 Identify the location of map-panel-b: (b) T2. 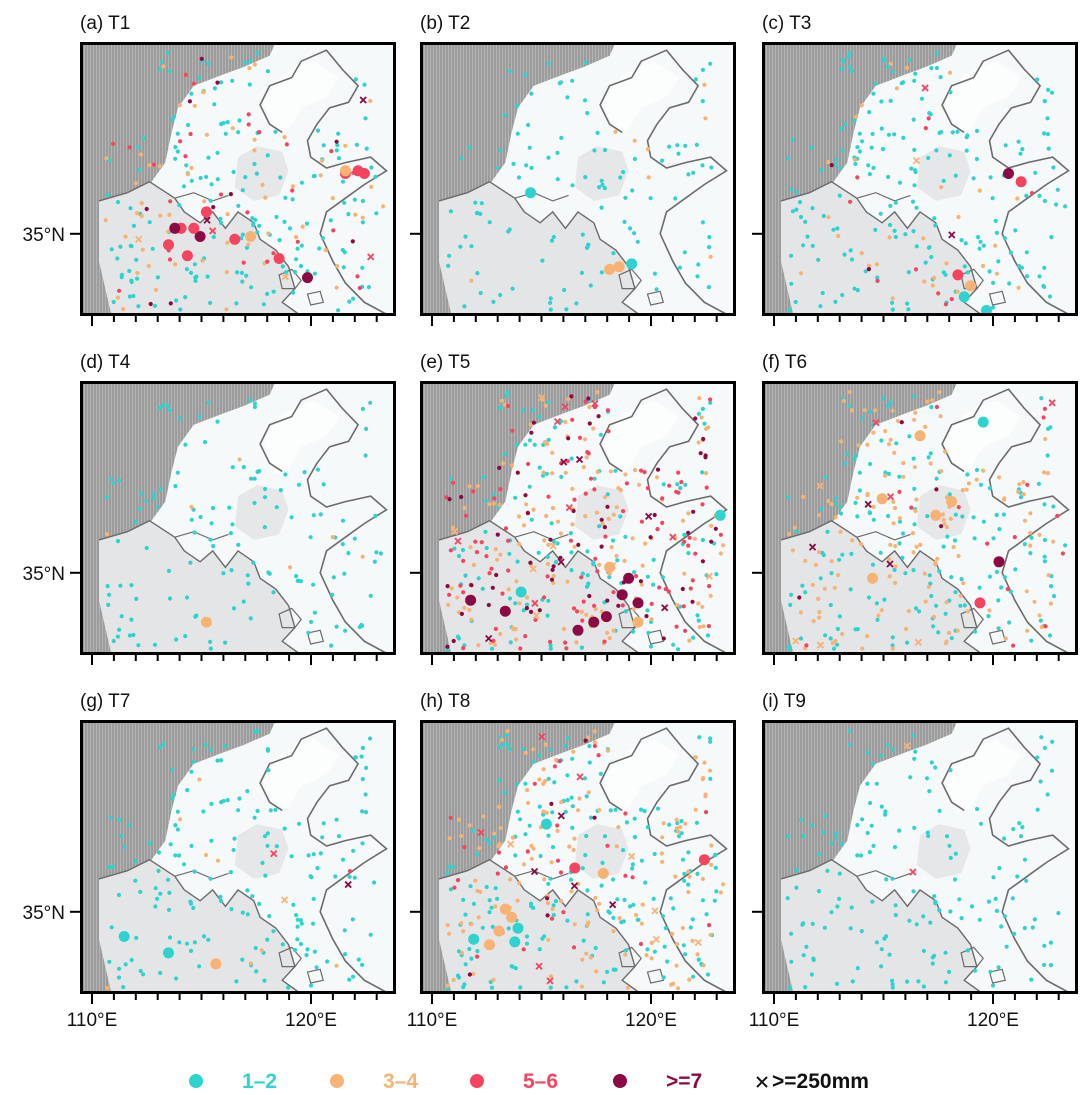
(573, 169).